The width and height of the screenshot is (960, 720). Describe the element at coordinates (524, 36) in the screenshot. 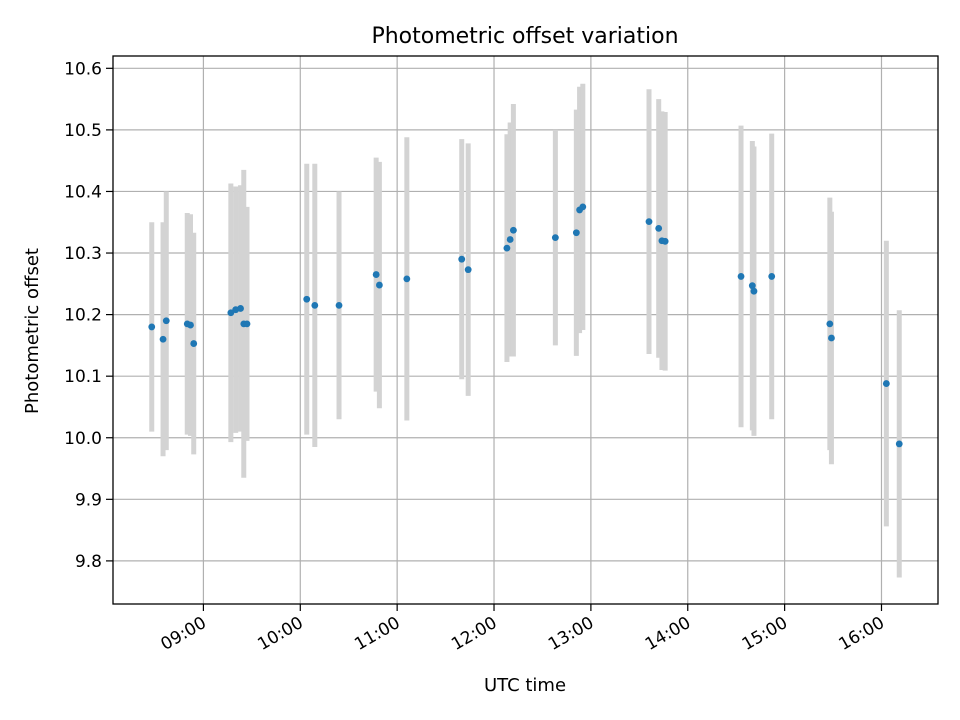

I see `chart-title: Photometric offset variation` at that location.